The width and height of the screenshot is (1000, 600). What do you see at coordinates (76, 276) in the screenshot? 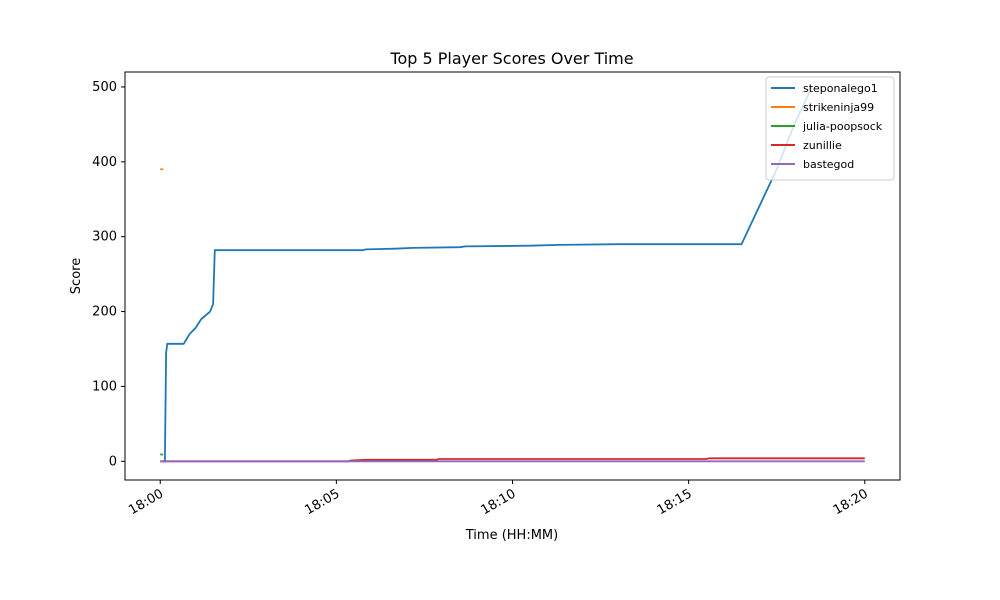
I see `y-axis-label: Score` at bounding box center [76, 276].